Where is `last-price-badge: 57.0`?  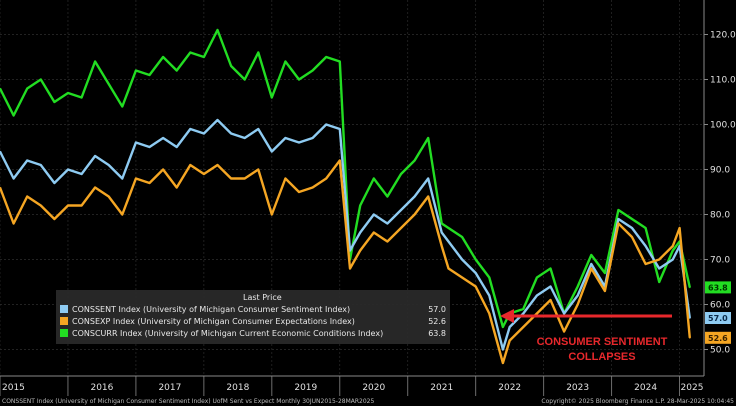 last-price-badge: 57.0 is located at coordinates (718, 318).